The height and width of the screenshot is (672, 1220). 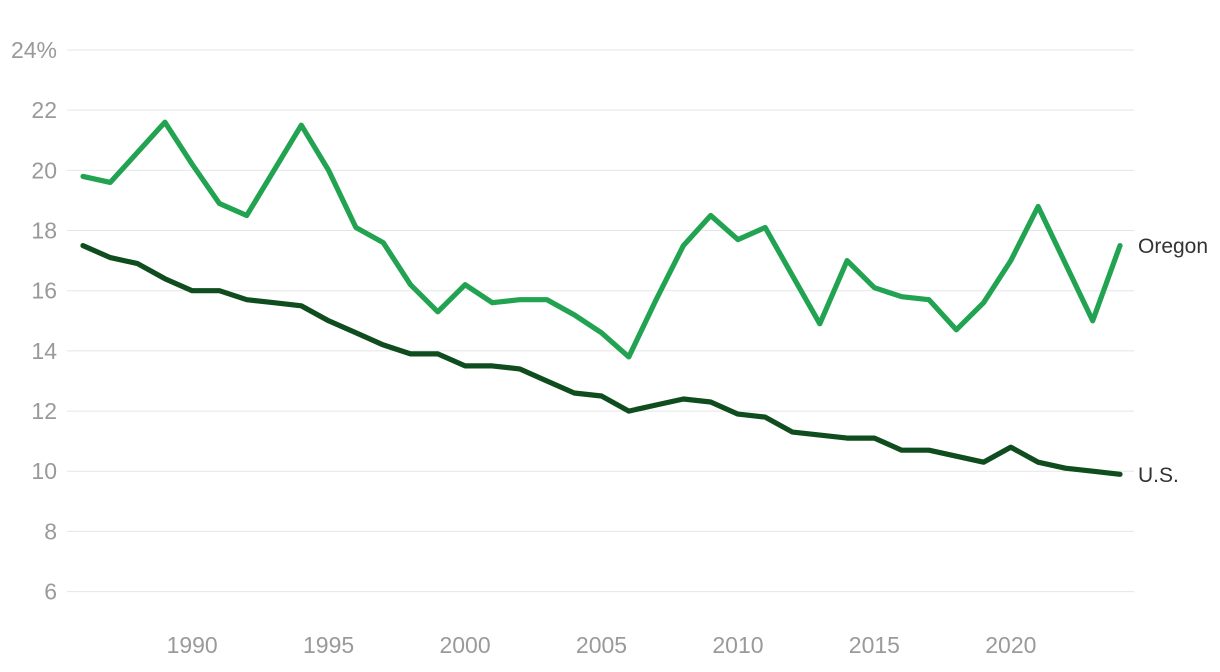 I want to click on y-tick-label: 24%, so click(x=34, y=50).